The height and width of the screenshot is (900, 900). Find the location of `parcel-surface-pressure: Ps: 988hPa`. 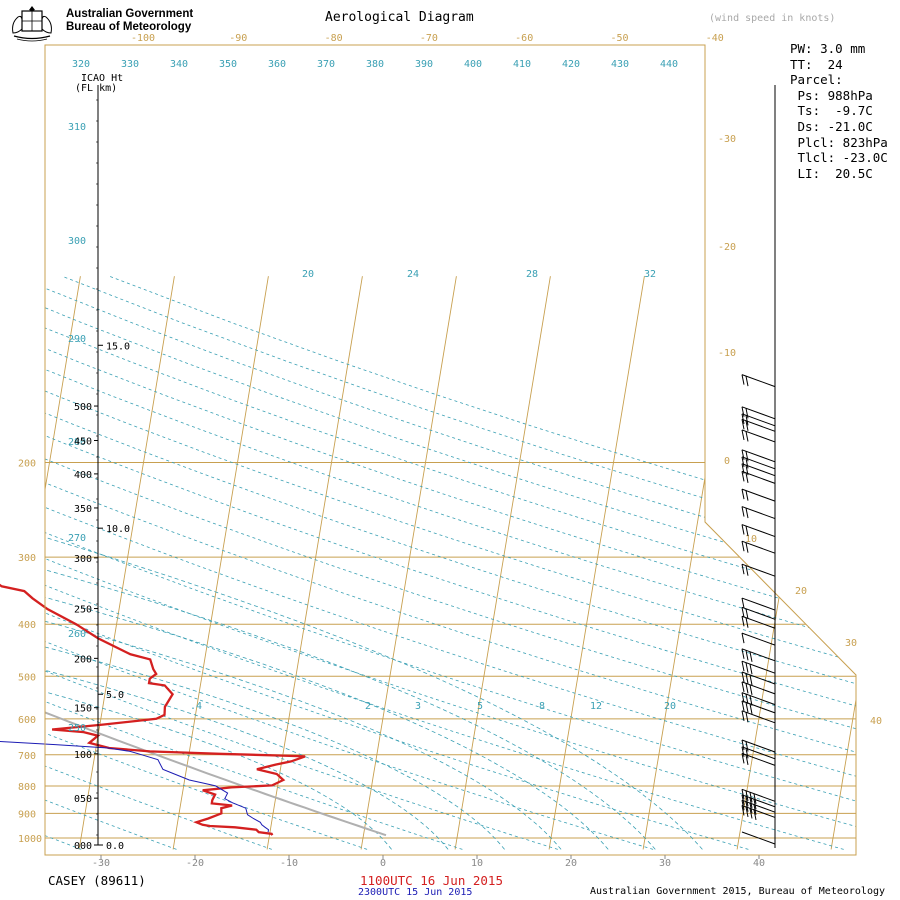

parcel-surface-pressure: Ps: 988hPa is located at coordinates (831, 95).